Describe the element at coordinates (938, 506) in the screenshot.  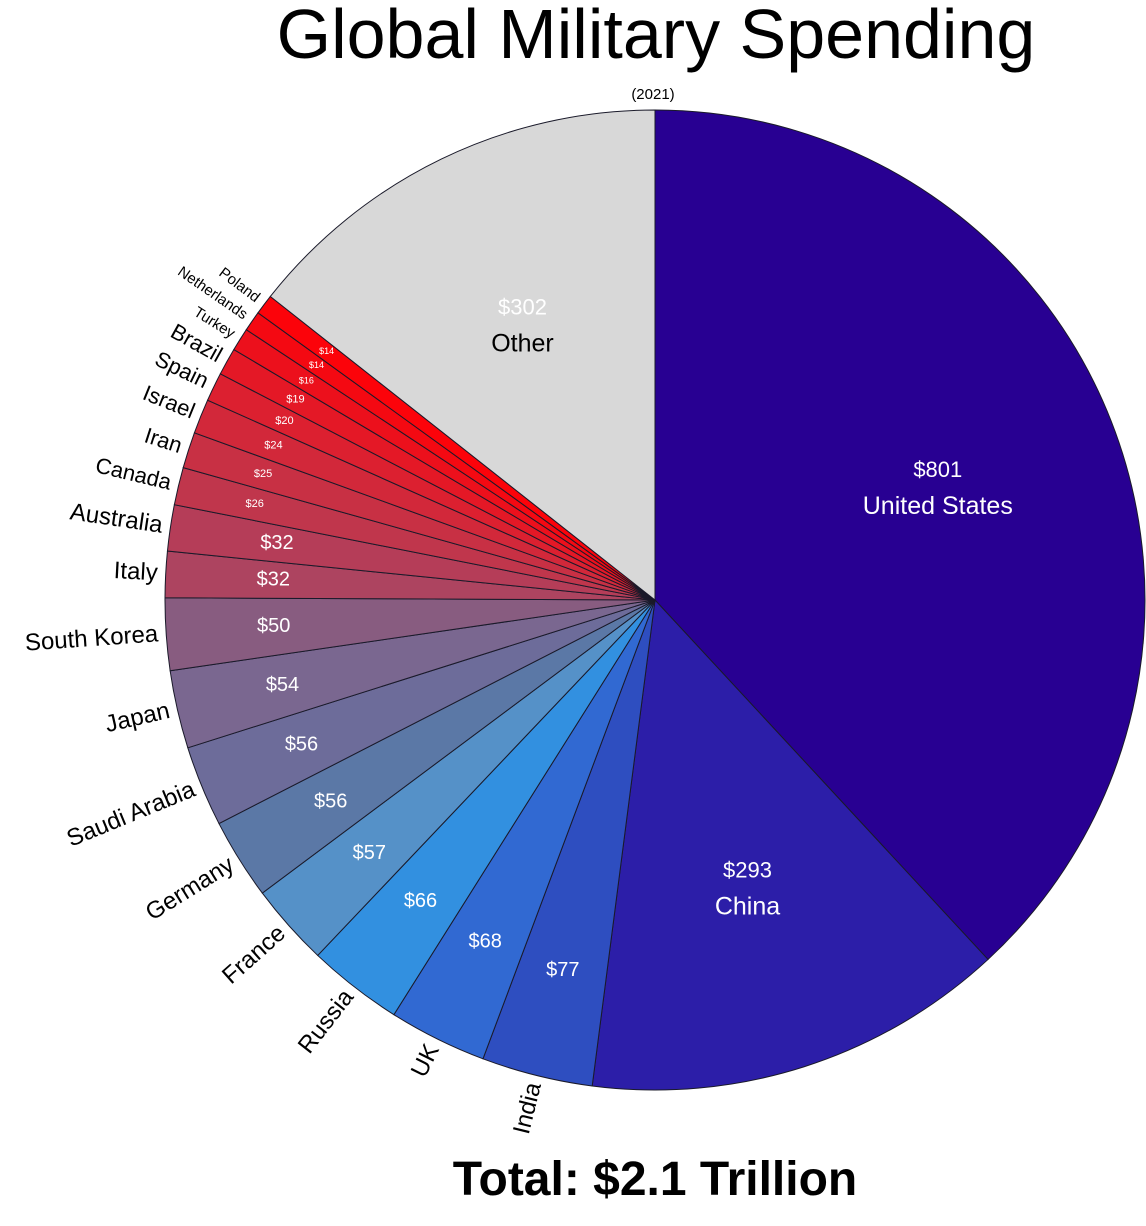
I see `slice-name-united-states: United States` at that location.